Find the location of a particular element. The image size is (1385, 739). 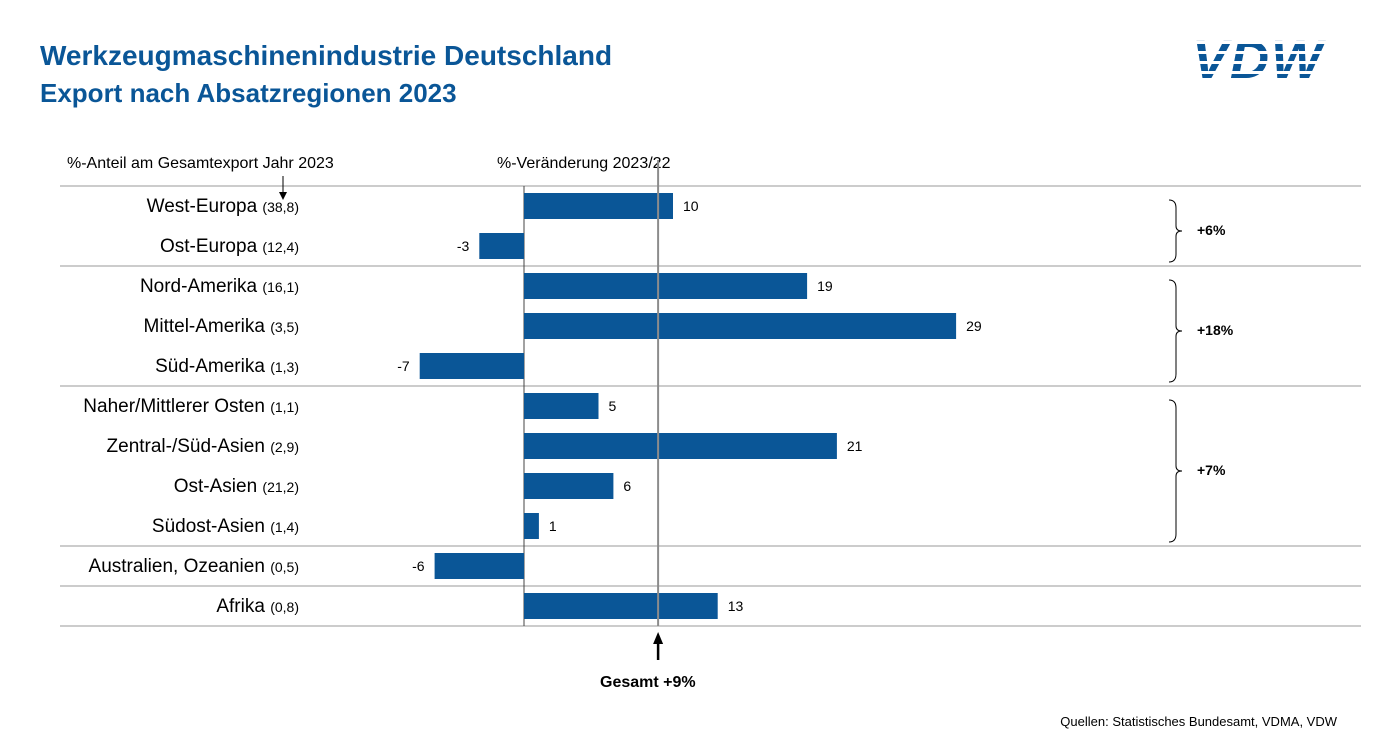

data-label: 6 is located at coordinates (627, 486).